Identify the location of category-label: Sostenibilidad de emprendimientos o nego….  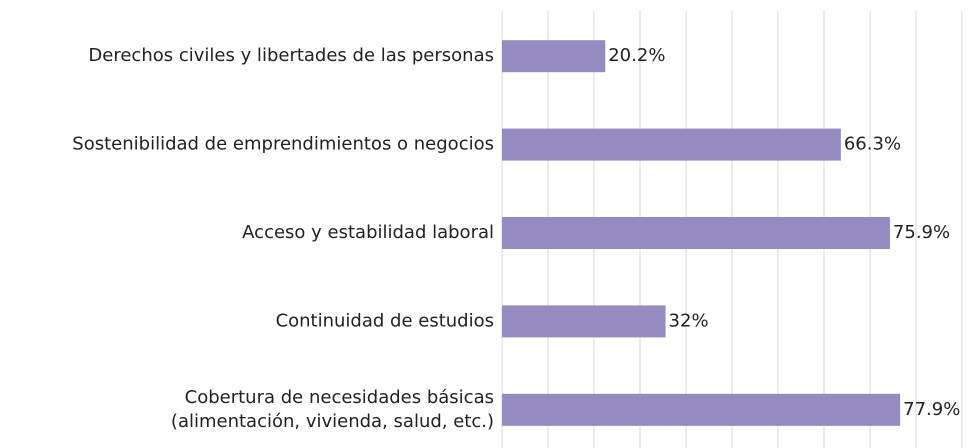
(283, 144).